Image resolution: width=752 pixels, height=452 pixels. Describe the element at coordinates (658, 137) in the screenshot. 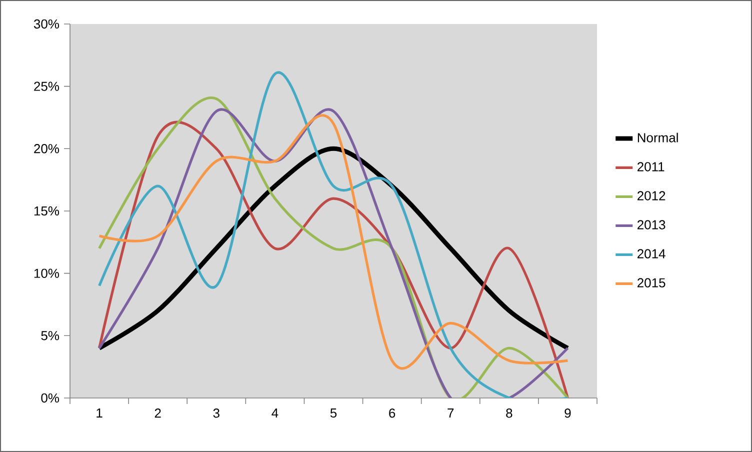

I see `legend-label: Normal` at that location.